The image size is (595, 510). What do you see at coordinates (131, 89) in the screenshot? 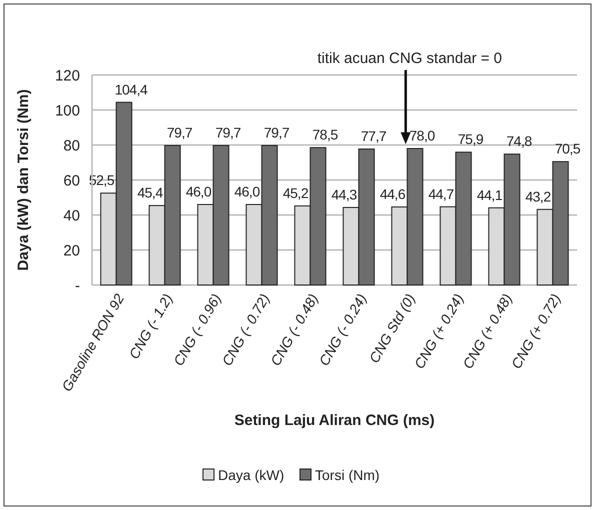
I see `data-label: 104,4` at bounding box center [131, 89].